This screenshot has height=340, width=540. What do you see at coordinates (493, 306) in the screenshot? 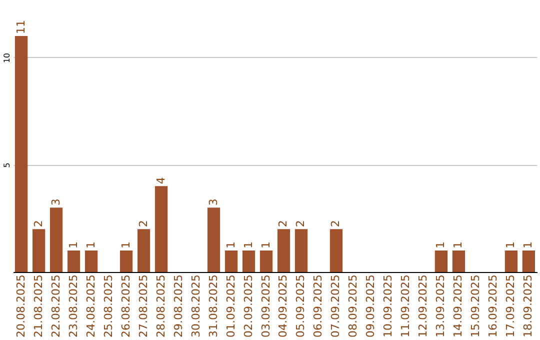
I see `x-tick-label: 16.09.2025` at bounding box center [493, 306].